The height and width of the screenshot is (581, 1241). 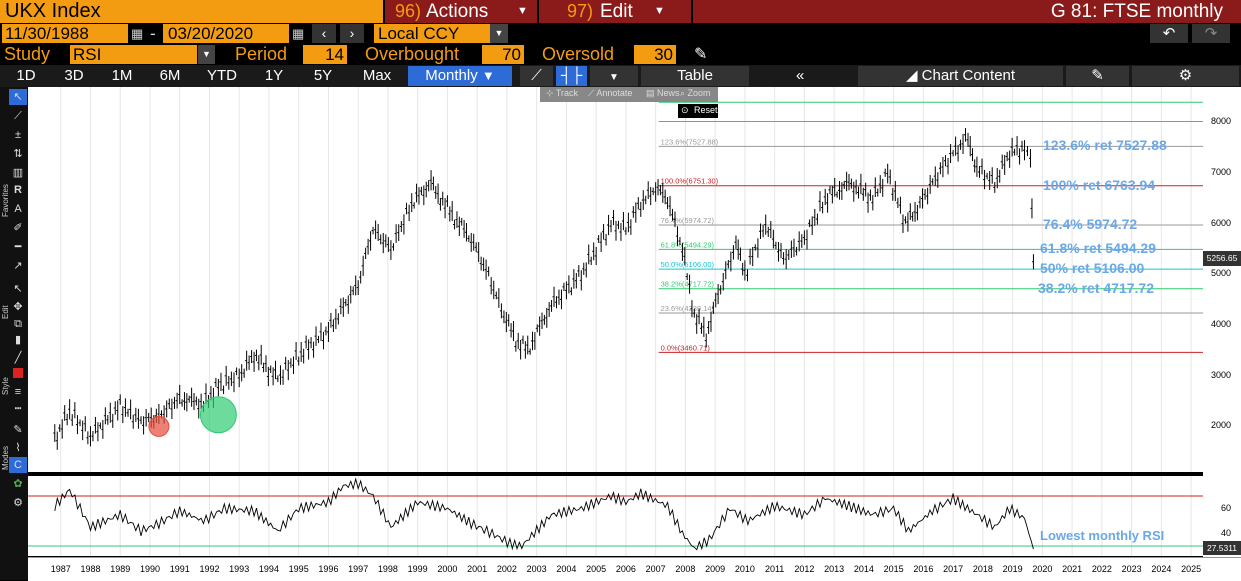 I want to click on brush-tool-icon: ✐, so click(x=18, y=228).